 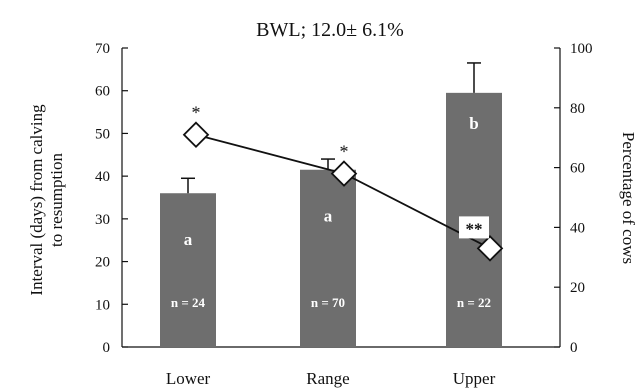 What do you see at coordinates (473, 123) in the screenshot?
I see `bar-group-letter: b` at bounding box center [473, 123].